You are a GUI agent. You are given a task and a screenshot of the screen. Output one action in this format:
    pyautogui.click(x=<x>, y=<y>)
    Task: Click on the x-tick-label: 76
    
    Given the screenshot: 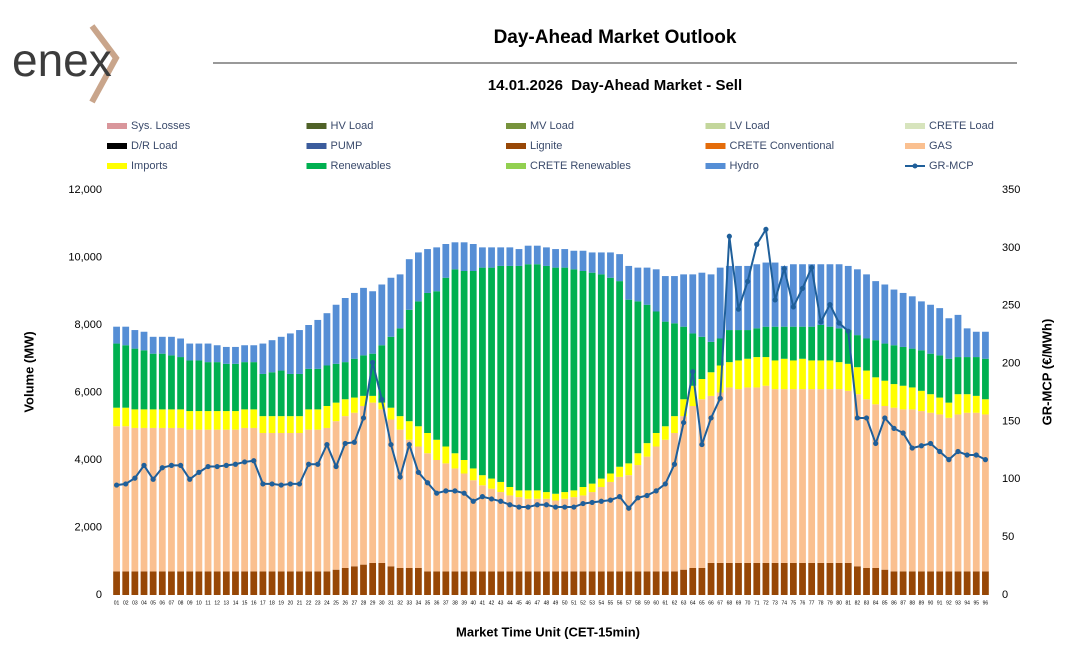 What is the action you would take?
    pyautogui.click(x=803, y=603)
    